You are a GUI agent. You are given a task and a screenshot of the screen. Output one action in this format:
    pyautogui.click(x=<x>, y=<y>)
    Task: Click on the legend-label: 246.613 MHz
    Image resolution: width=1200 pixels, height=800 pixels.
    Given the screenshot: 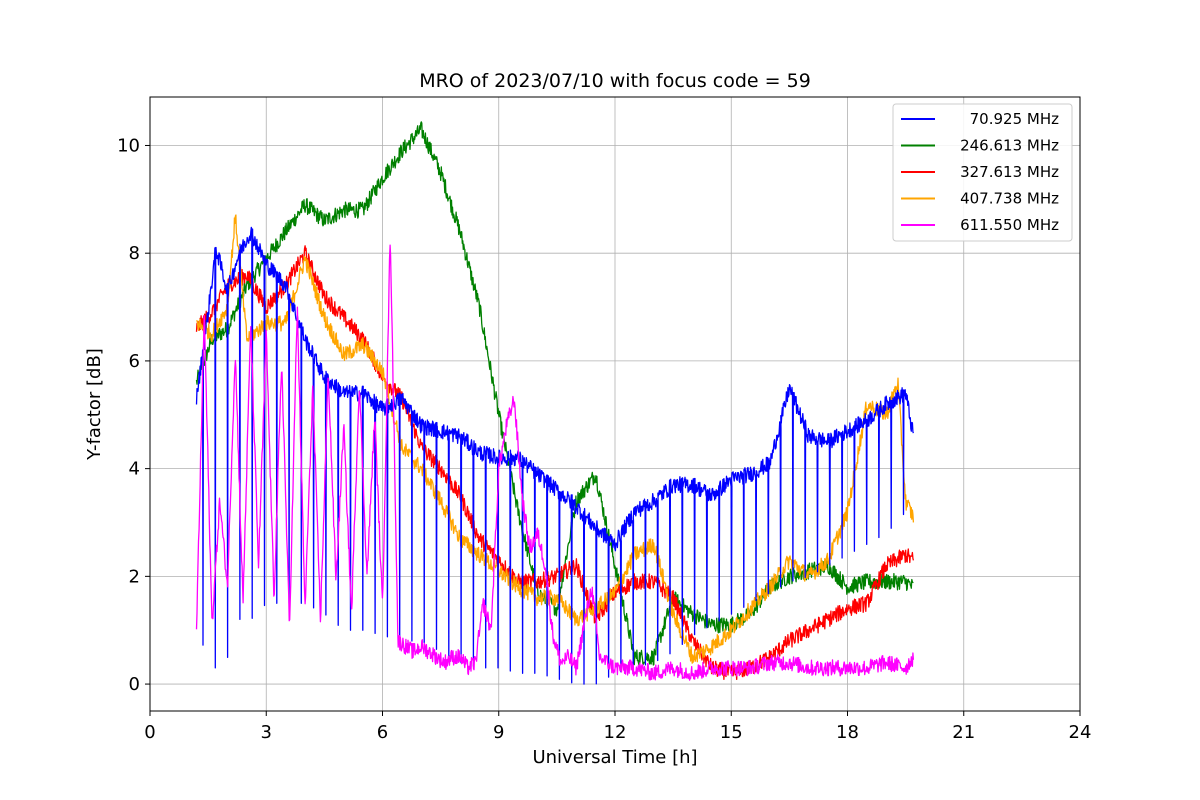 What is the action you would take?
    pyautogui.click(x=1009, y=146)
    